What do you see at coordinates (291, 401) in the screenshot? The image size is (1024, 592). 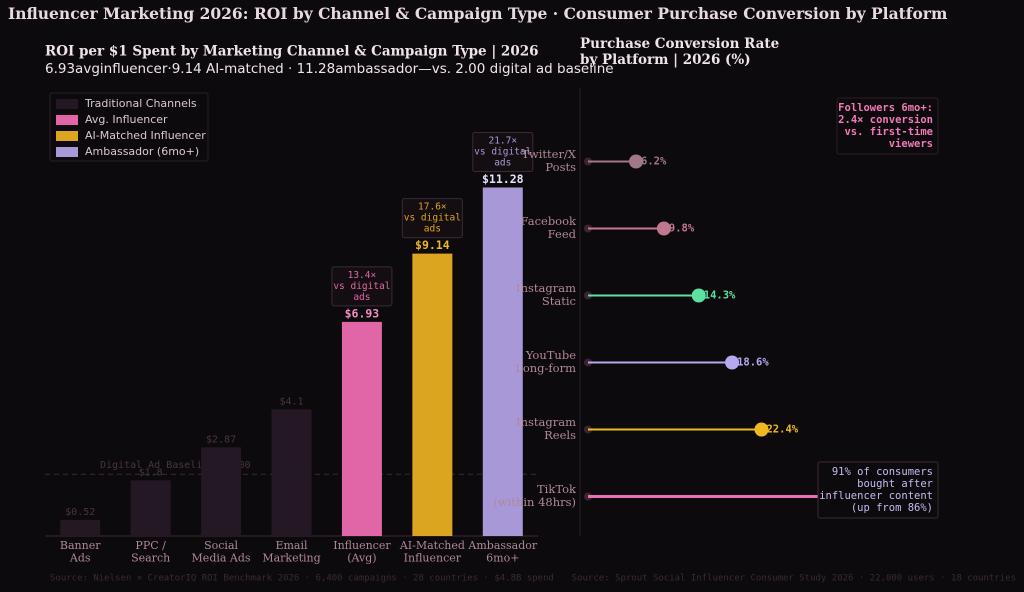 I see `value-label: $4.1` at bounding box center [291, 401].